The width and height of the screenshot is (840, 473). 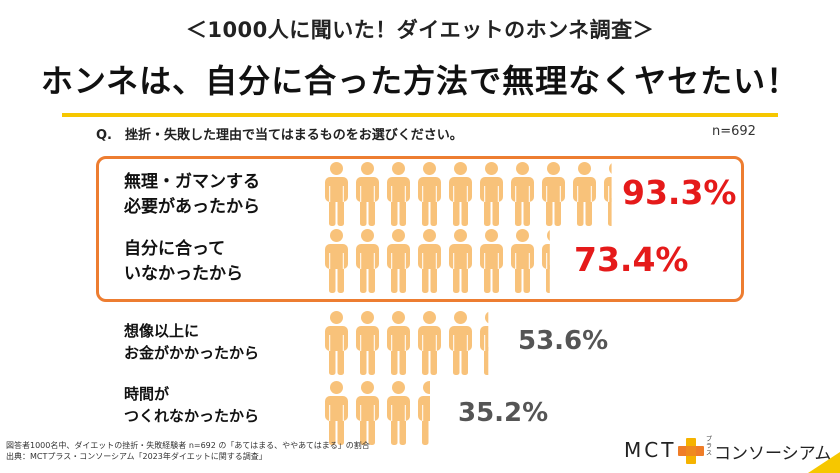 I want to click on survey-question: Q. 挫折・失敗した理由で当てはまるものをお選びください。, so click(x=279, y=135).